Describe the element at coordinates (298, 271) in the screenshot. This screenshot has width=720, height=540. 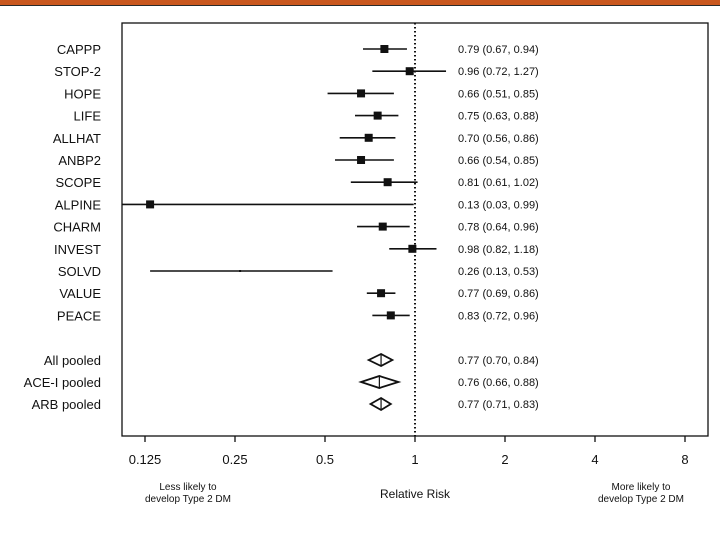
I see `study-row: SOLVD 0.26 (0.13, 0.53)` at that location.